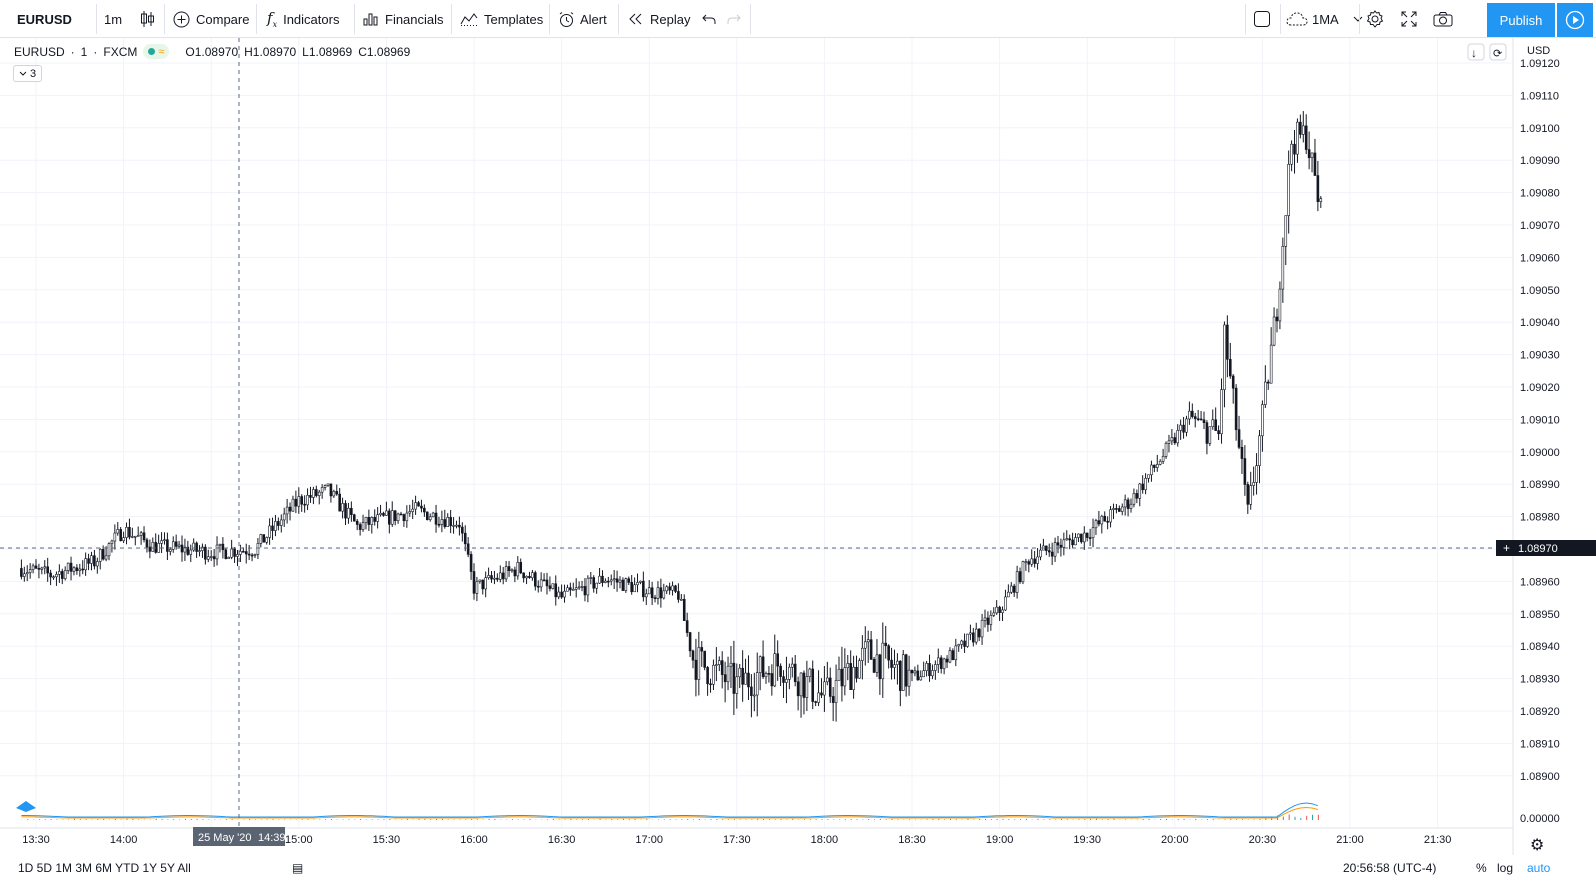  What do you see at coordinates (303, 19) in the screenshot?
I see `indicators-button: fx Indicators` at bounding box center [303, 19].